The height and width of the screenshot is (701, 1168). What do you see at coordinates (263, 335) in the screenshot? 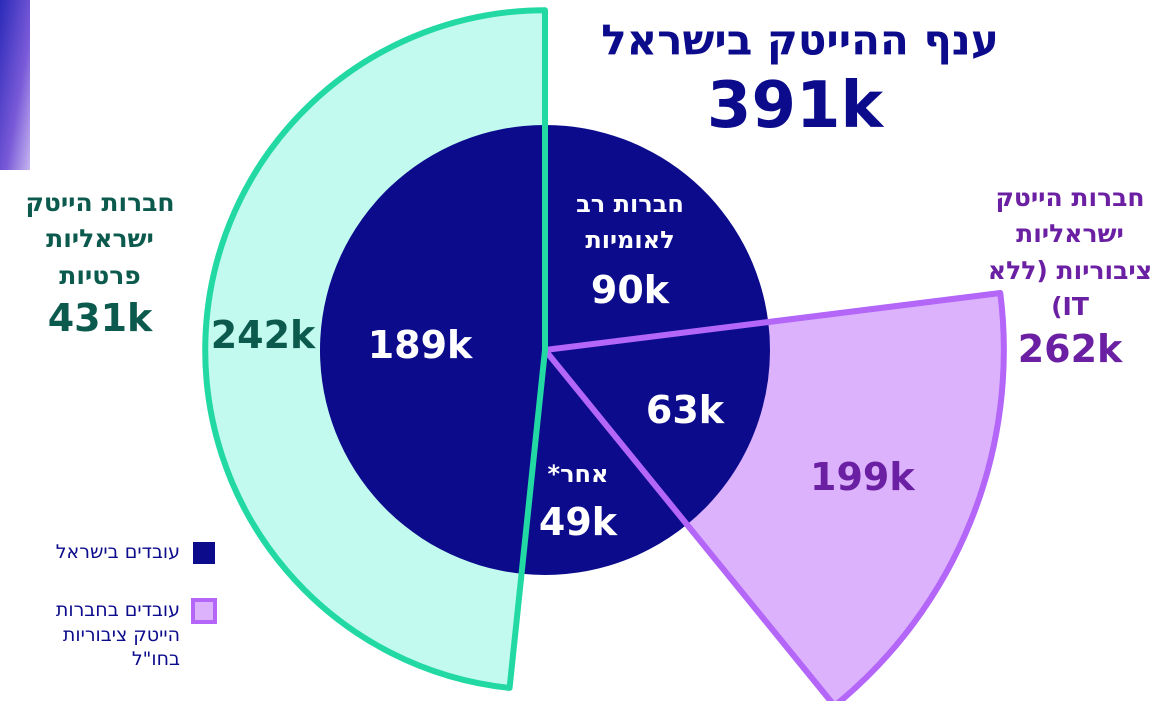
I see `outer-value-label: 242k` at bounding box center [263, 335].